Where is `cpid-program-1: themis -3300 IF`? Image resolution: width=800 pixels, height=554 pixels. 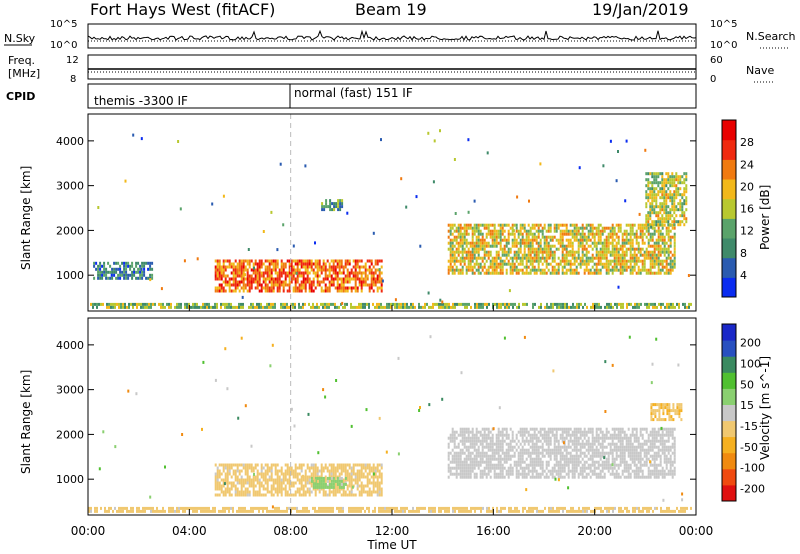 cpid-program-1: themis -3300 IF is located at coordinates (141, 101).